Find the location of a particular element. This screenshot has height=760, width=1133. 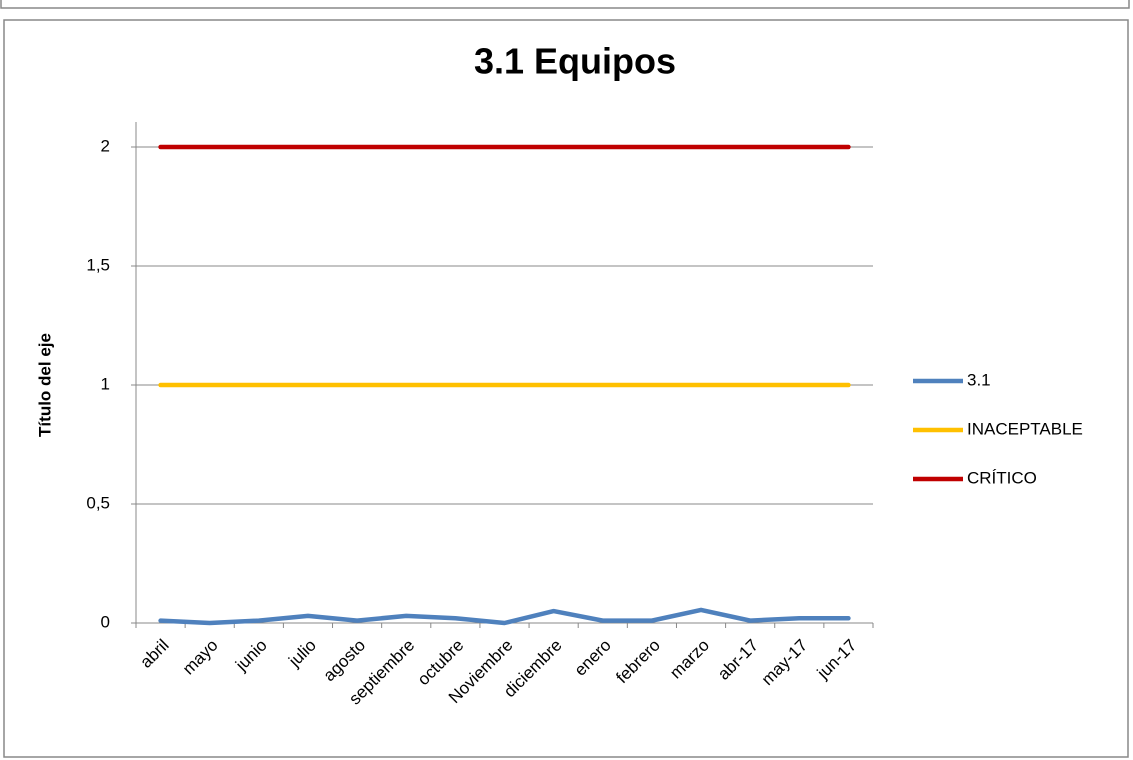

y-tick-label: 2 is located at coordinates (105, 145).